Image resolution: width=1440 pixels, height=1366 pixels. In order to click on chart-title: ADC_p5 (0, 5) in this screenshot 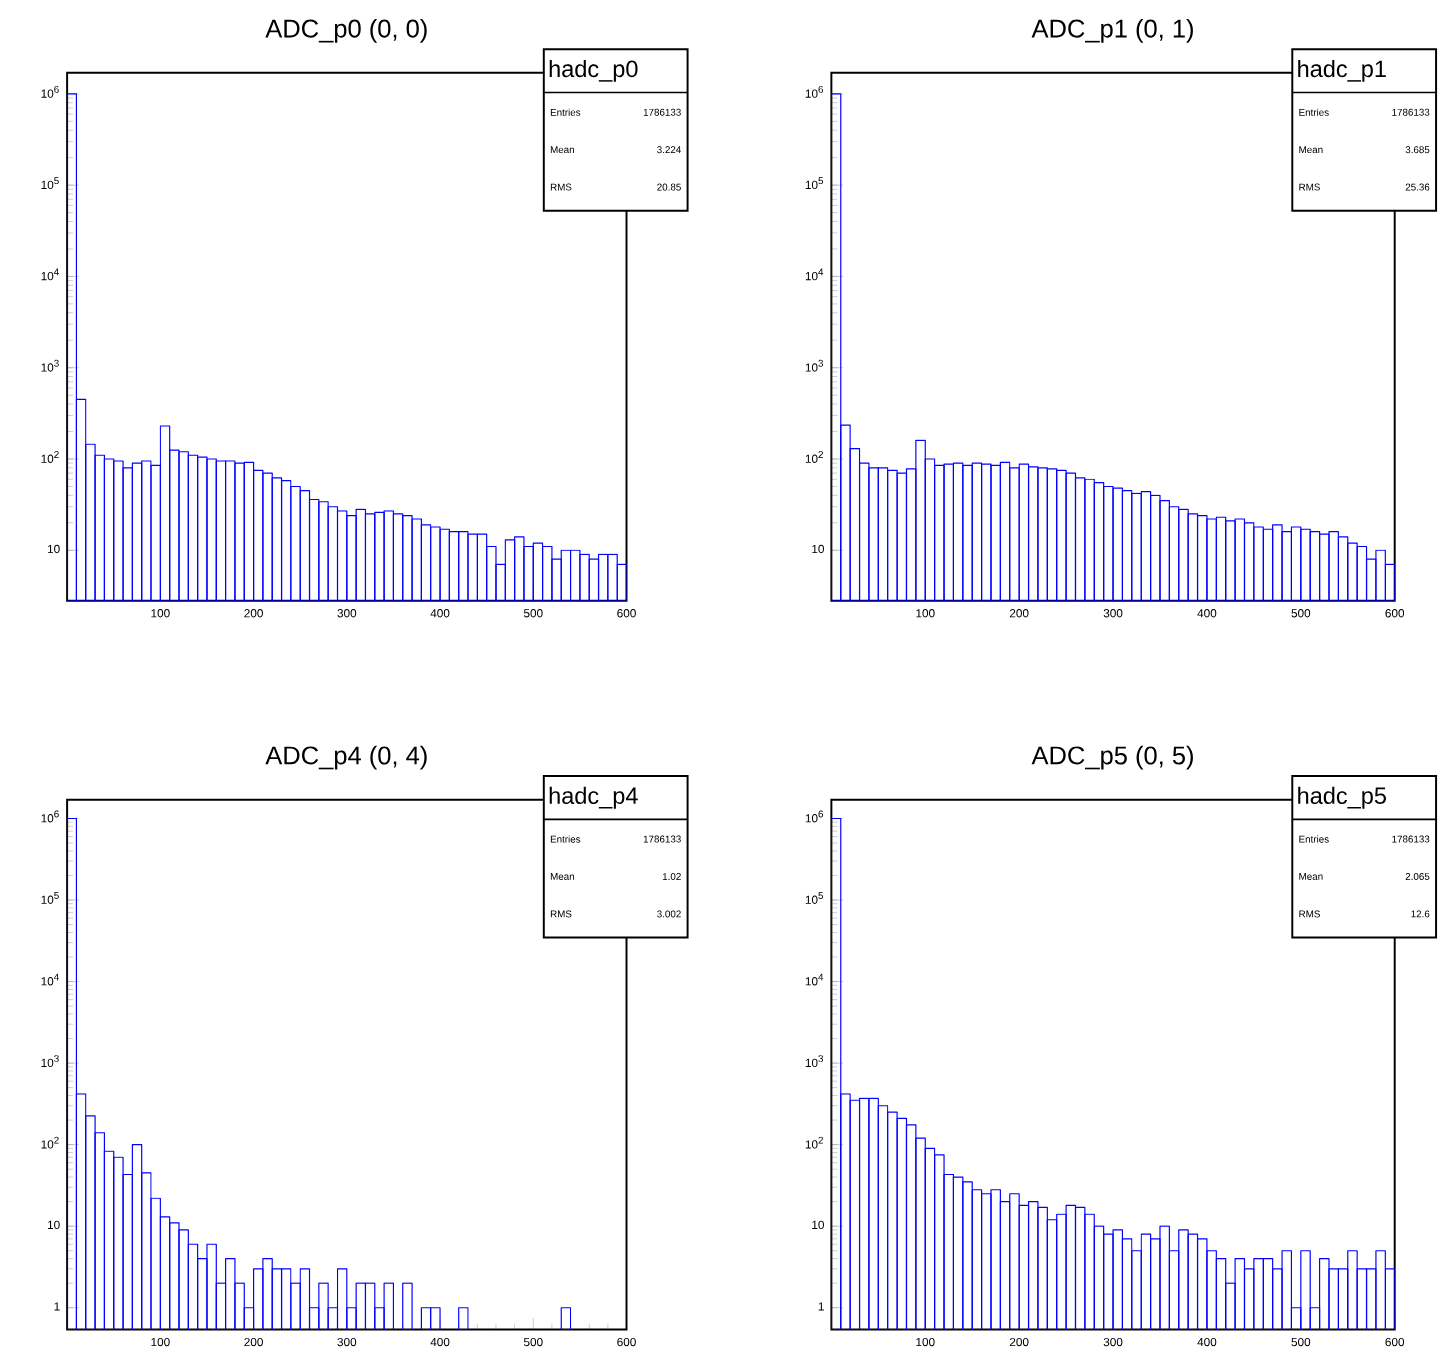, I will do `click(1112, 758)`.